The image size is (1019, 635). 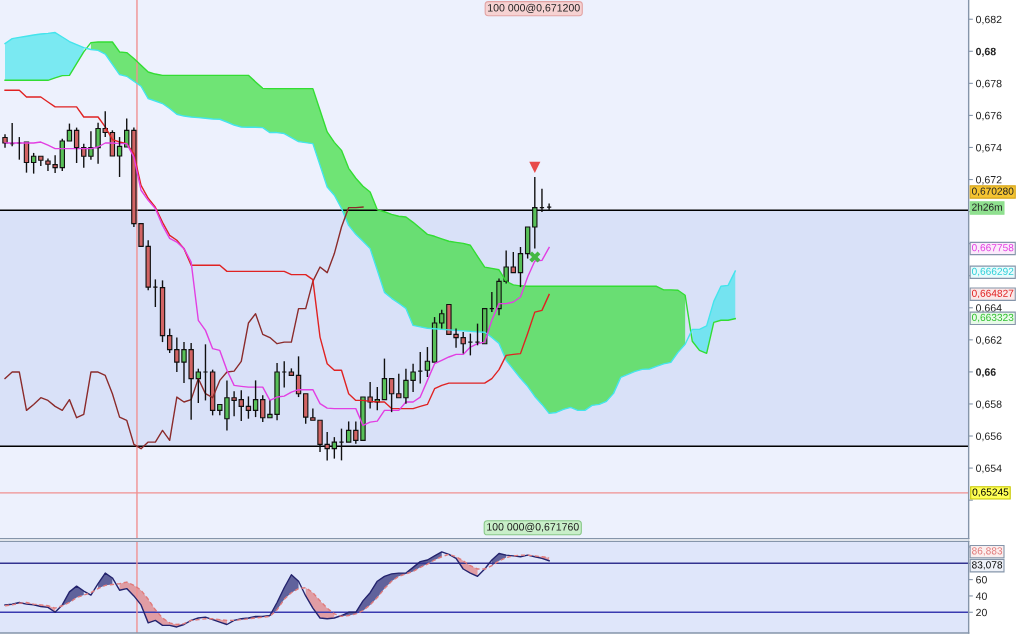 I want to click on y-tick-label: 0,672, so click(x=989, y=180).